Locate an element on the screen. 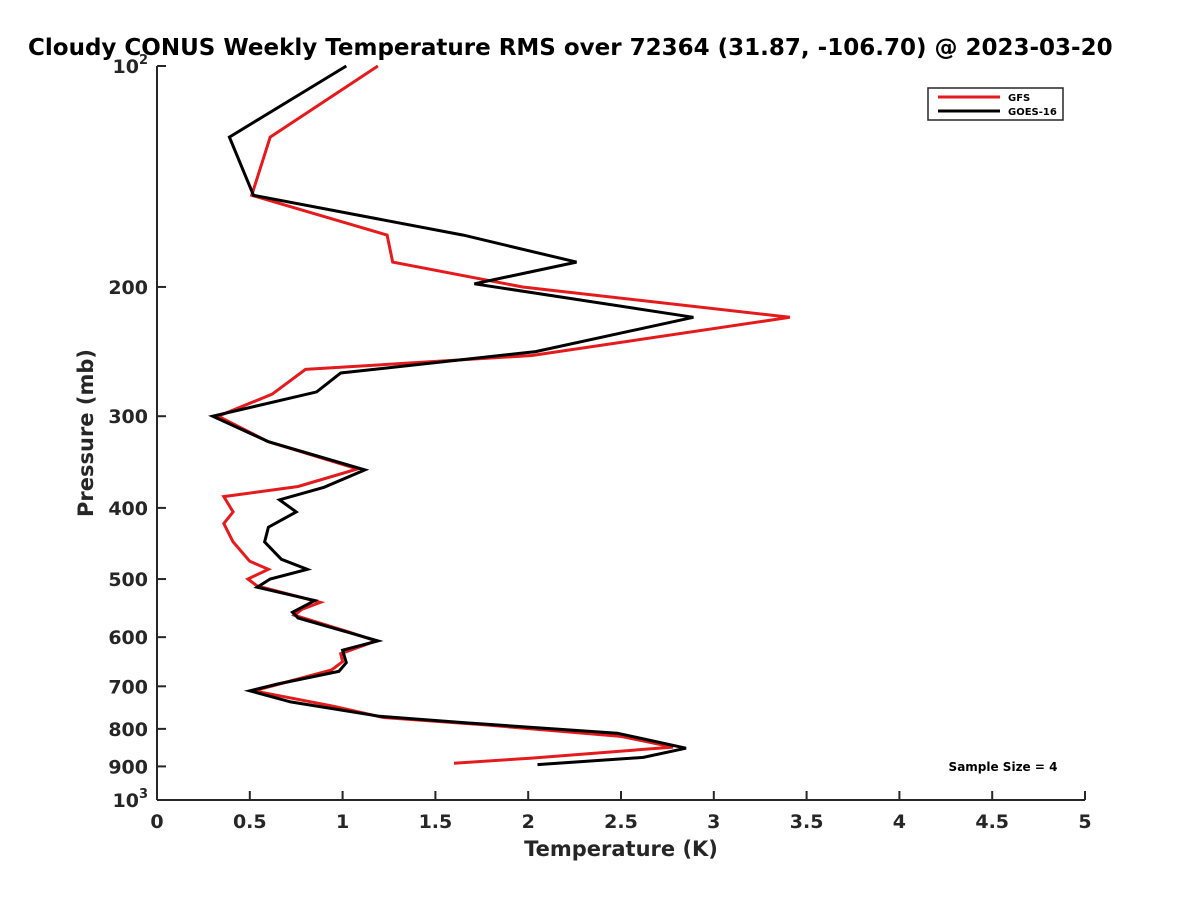 The image size is (1200, 905). x-tick-label: 4 is located at coordinates (899, 822).